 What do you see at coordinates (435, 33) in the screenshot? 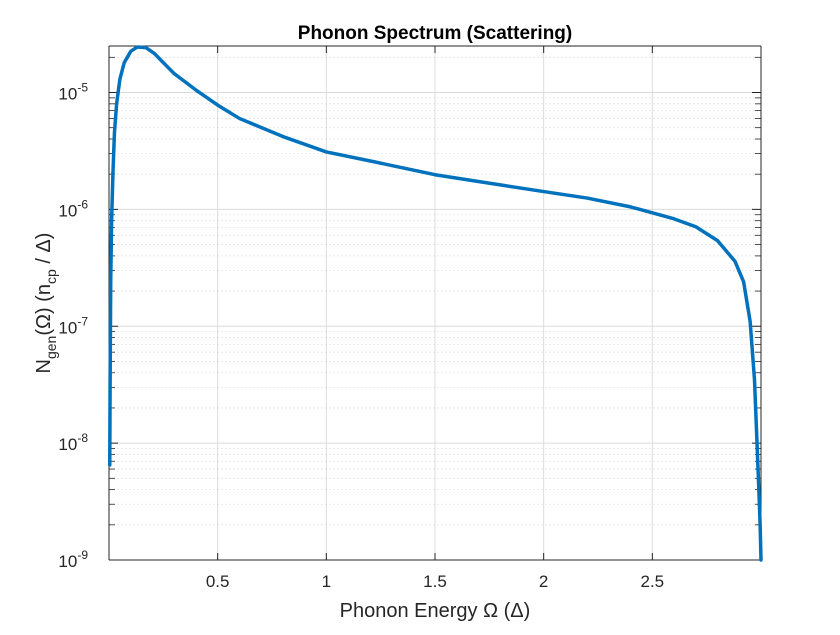
I see `chart-title: Phonon Spectrum (Scattering)` at bounding box center [435, 33].